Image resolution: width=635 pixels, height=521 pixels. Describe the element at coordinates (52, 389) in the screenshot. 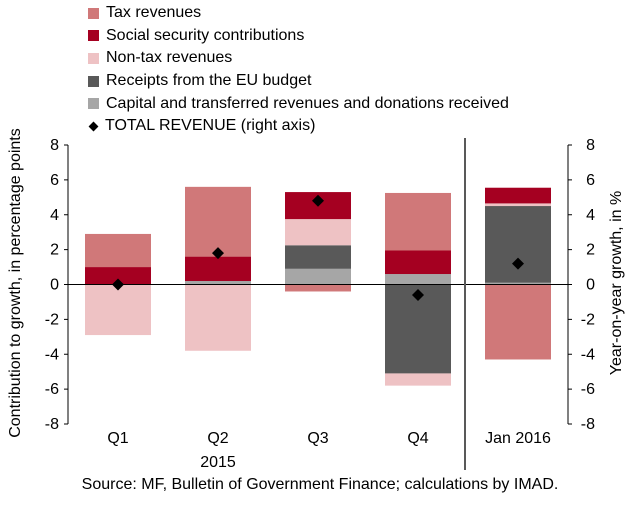

I see `y-tick-label: -6` at that location.